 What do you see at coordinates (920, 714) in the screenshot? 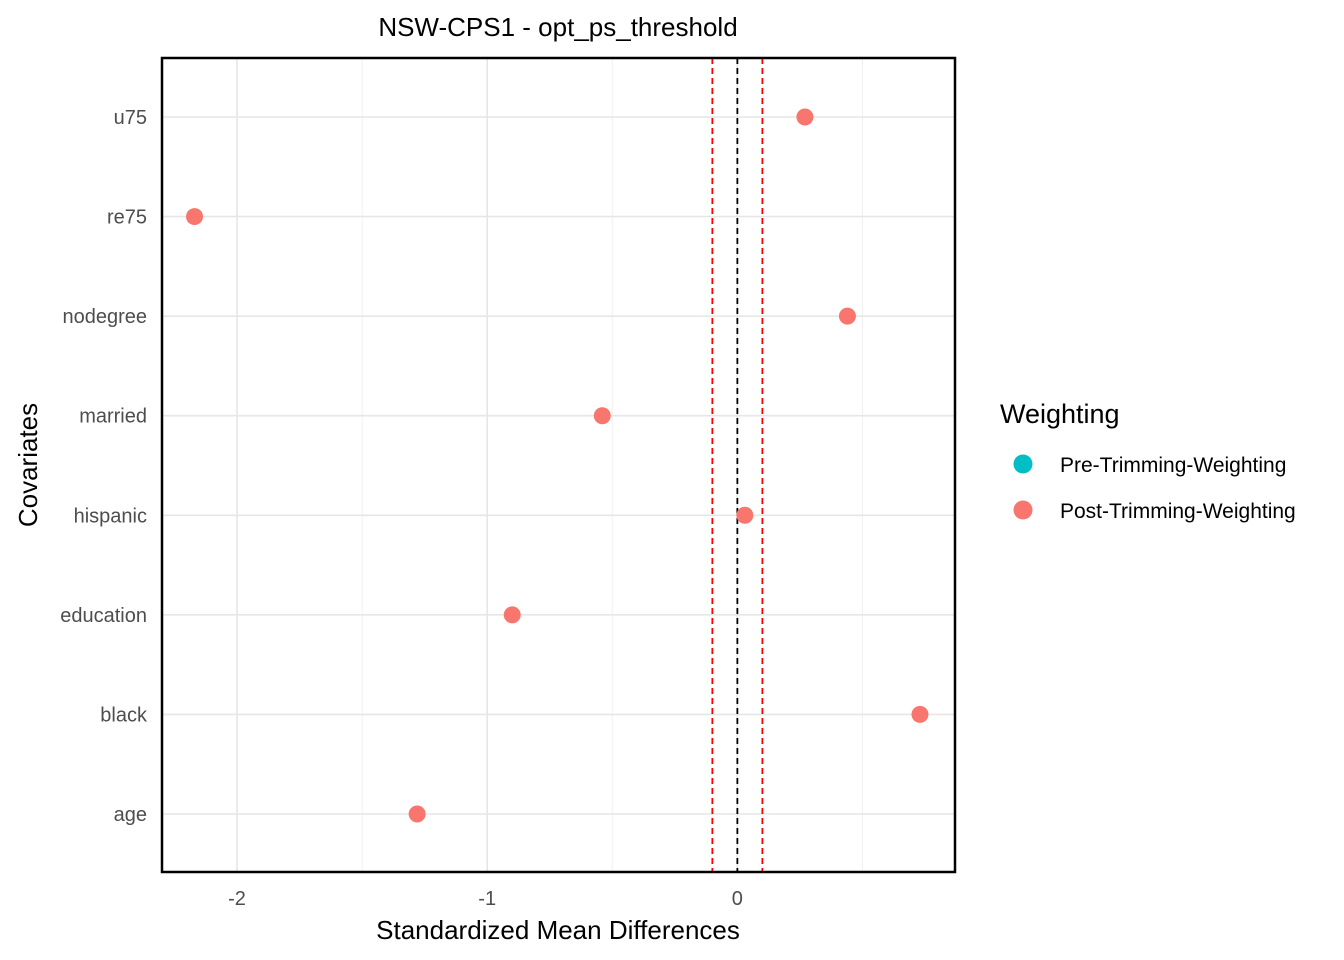
I see `data-point-black` at bounding box center [920, 714].